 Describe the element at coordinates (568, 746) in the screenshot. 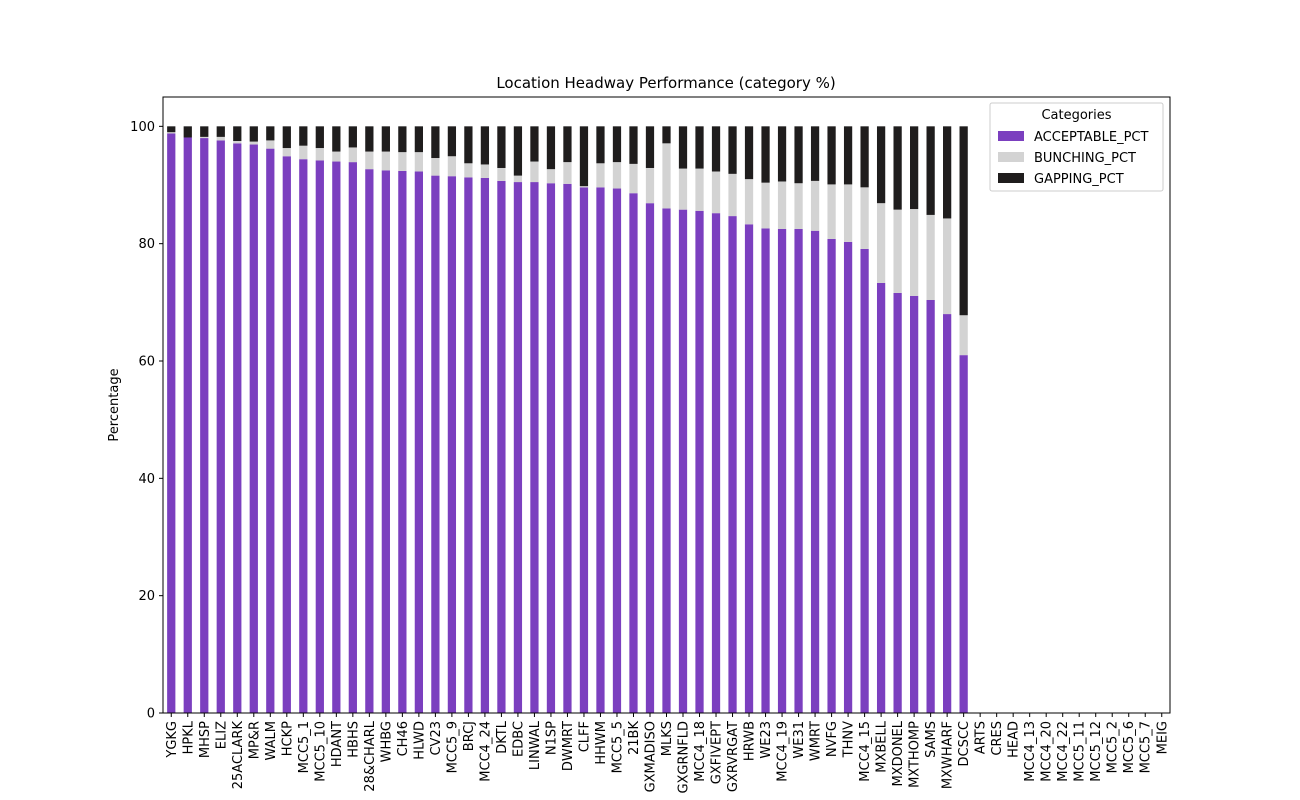

I see `x-tick-label: DWMRT` at that location.